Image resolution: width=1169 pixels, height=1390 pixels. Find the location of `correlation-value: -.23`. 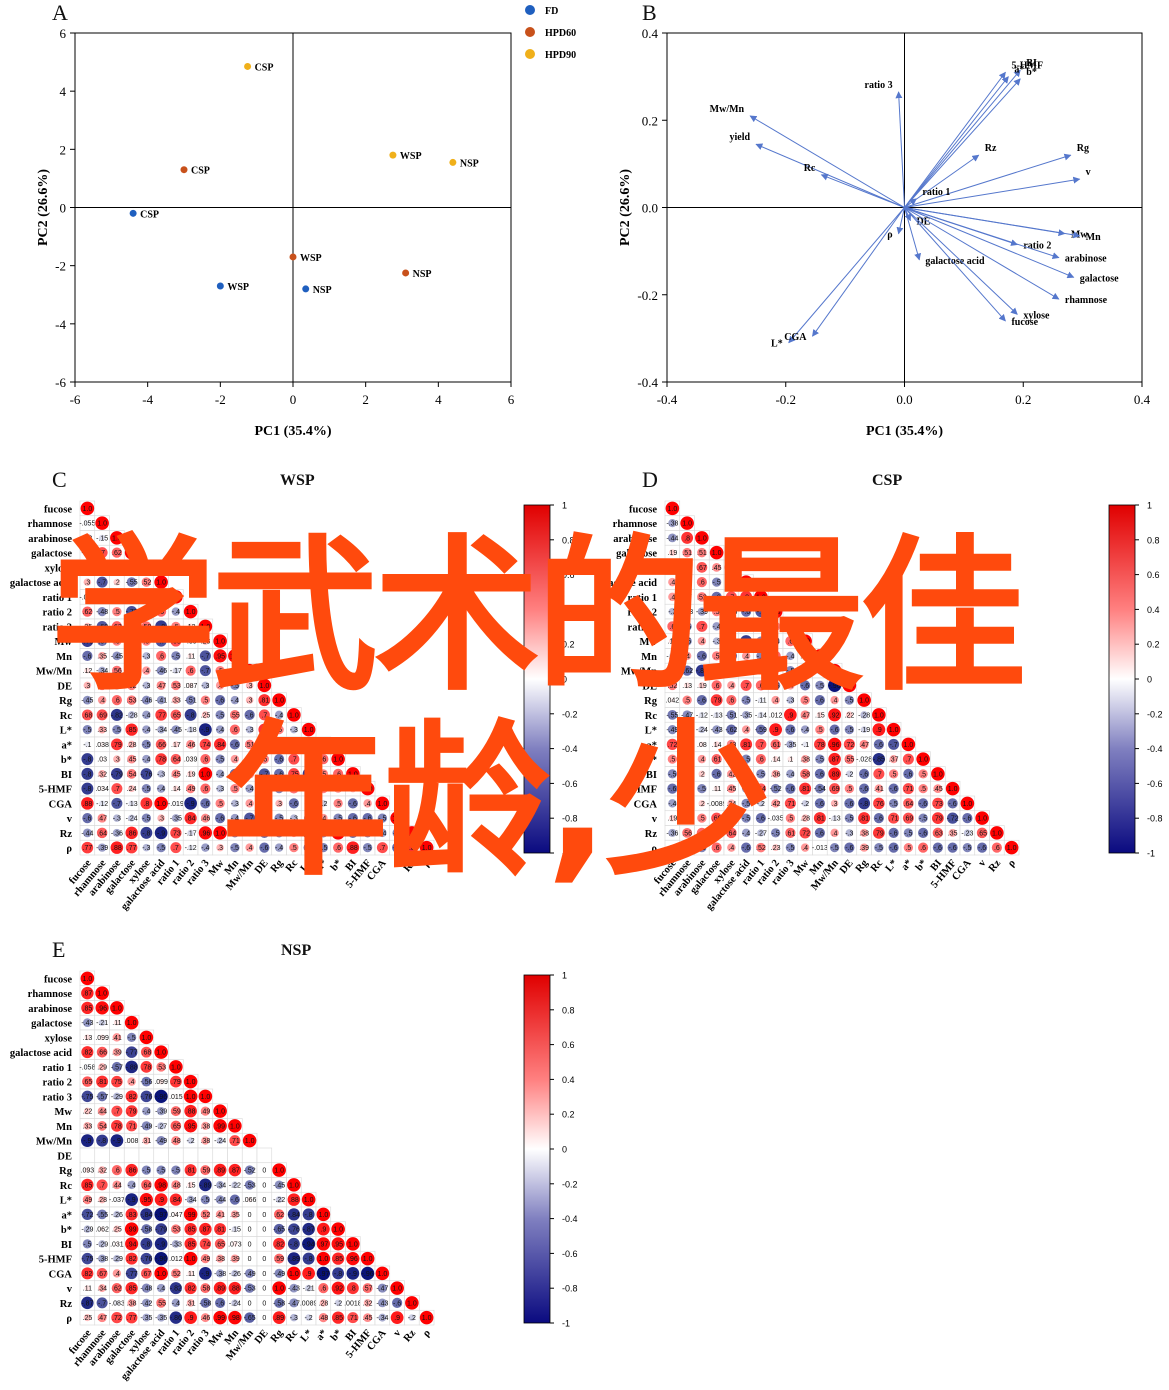

correlation-value: -.23 is located at coordinates (967, 833).